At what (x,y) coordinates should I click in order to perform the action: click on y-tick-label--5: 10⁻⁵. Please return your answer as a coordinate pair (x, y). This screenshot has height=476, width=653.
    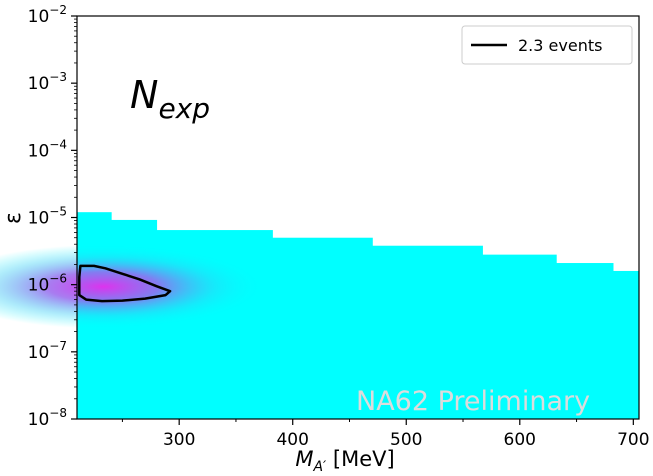
    Looking at the image, I should click on (47, 217).